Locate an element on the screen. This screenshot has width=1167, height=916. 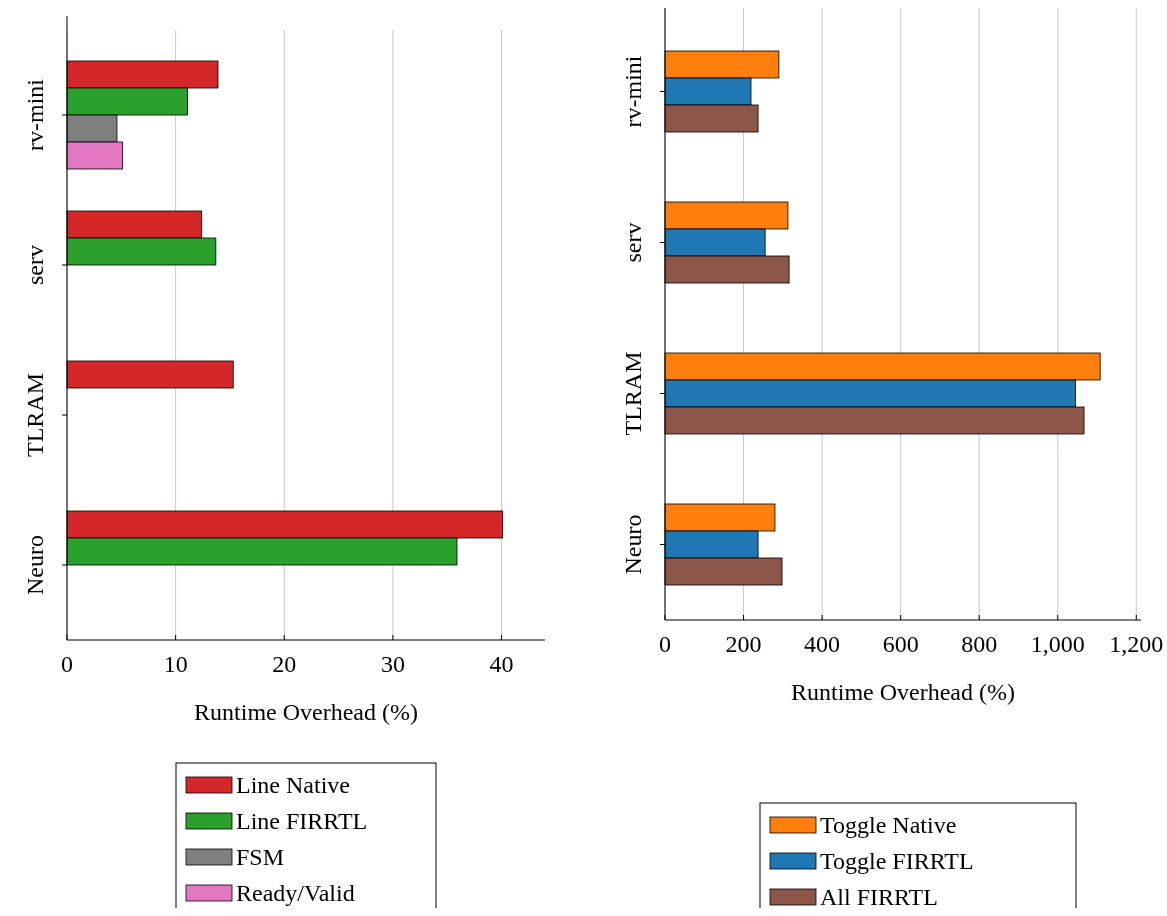
legend-label: FSM is located at coordinates (260, 857).